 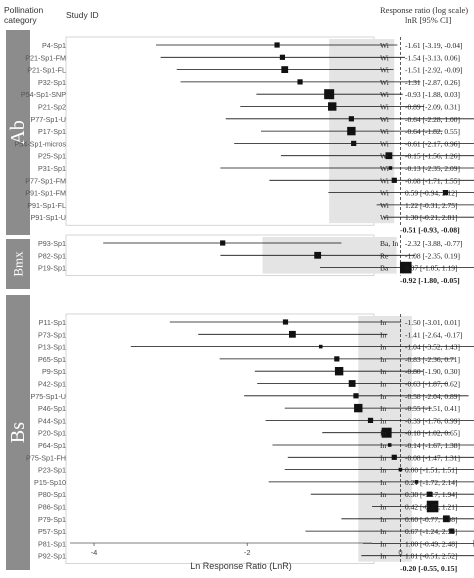 I want to click on lnr-ci-value: -1.50 [-3.01, 0.01], so click(x=432, y=322).